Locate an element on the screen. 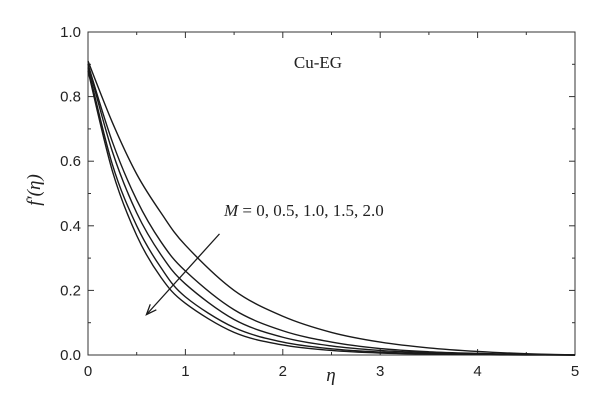  arrow-shaft is located at coordinates (182, 274).